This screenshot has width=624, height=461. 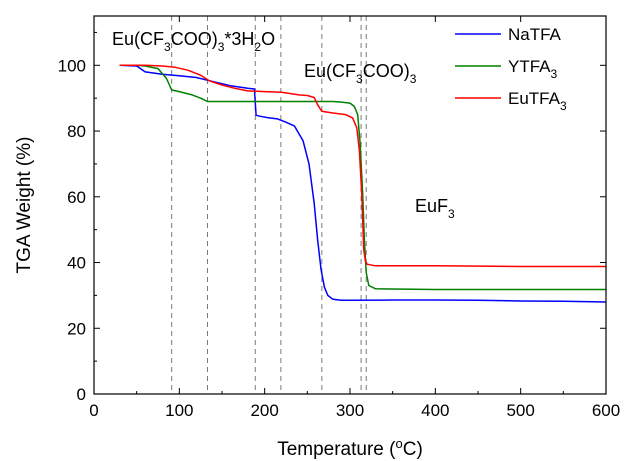 I want to click on x-tick-label: 300, so click(x=350, y=410).